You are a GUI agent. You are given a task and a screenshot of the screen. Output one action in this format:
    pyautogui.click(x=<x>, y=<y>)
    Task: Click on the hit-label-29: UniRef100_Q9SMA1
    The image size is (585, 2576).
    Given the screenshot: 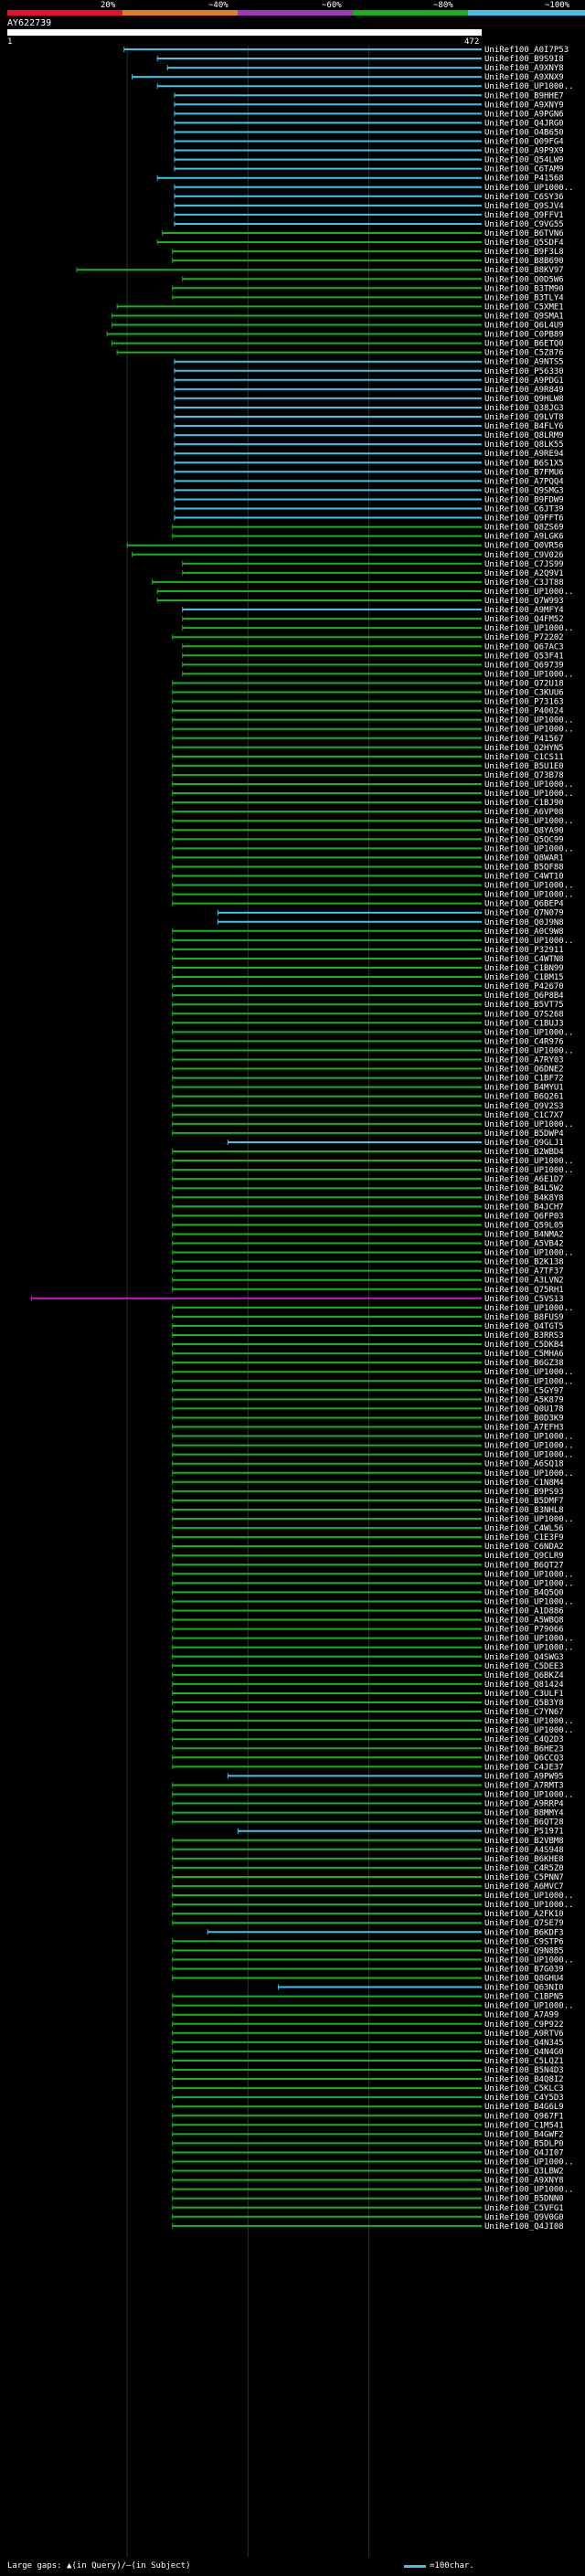 What is the action you would take?
    pyautogui.click(x=524, y=316)
    